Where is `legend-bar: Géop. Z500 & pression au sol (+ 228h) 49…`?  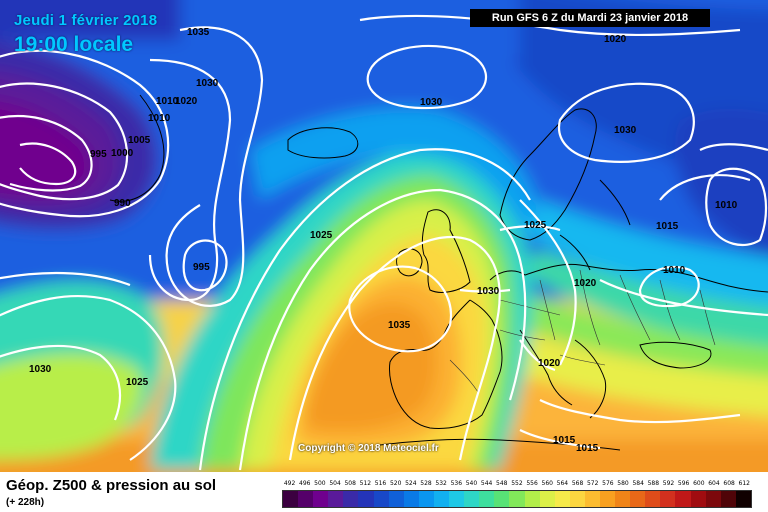 legend-bar: Géop. Z500 & pression au sol (+ 228h) 49… is located at coordinates (384, 492).